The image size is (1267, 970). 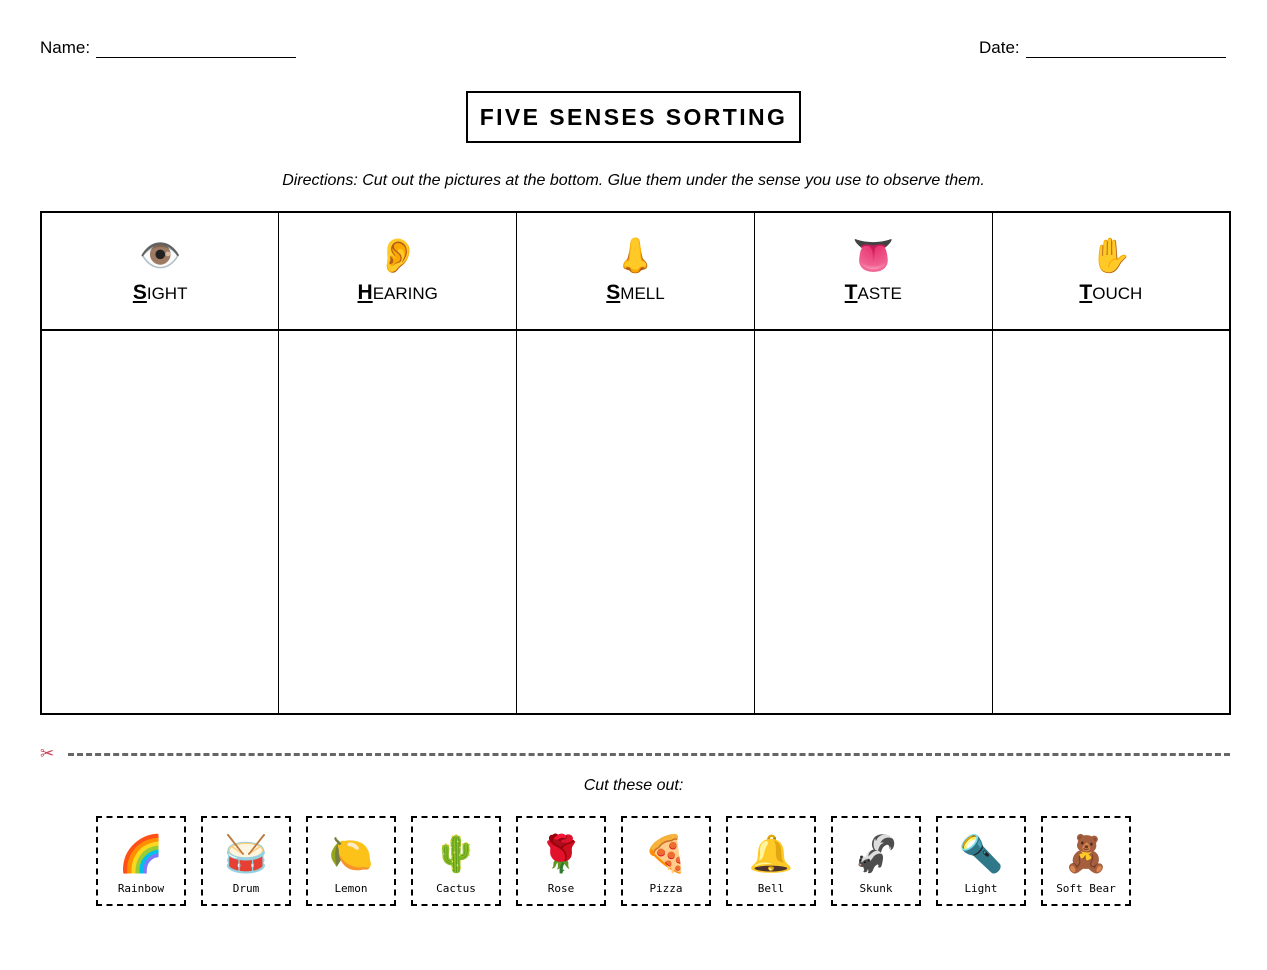 What do you see at coordinates (876, 888) in the screenshot?
I see `card-label: Skunk` at bounding box center [876, 888].